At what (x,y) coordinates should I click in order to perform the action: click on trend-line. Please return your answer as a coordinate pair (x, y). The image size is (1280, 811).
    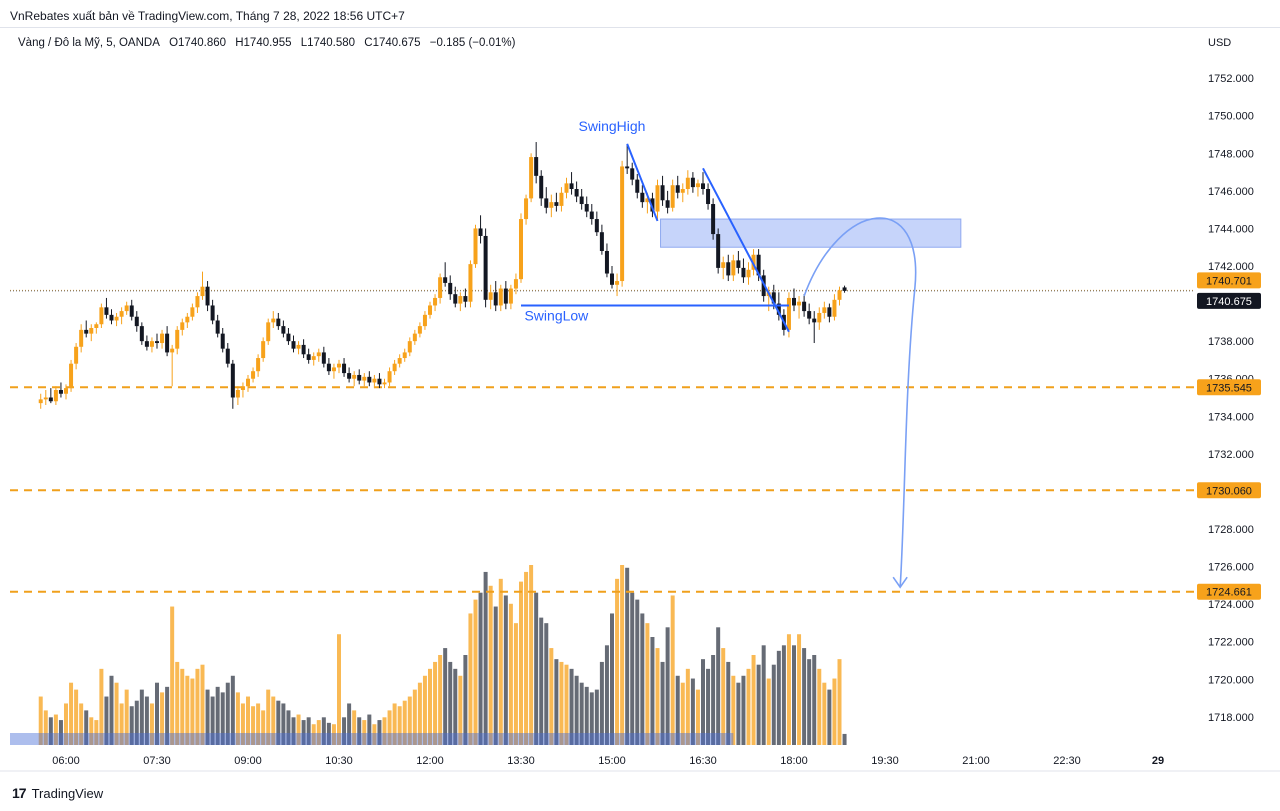
    Looking at the image, I should click on (746, 250).